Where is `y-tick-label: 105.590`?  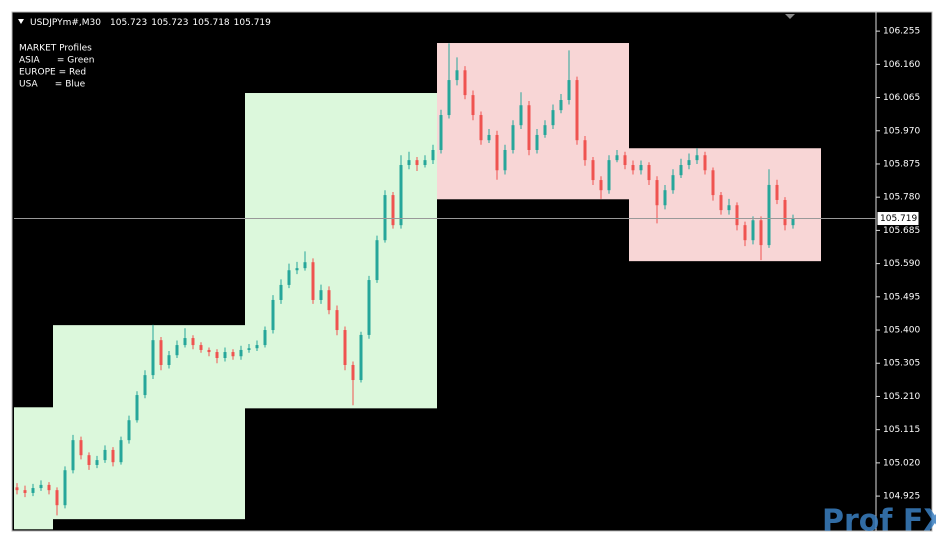 y-tick-label: 105.590 is located at coordinates (901, 264).